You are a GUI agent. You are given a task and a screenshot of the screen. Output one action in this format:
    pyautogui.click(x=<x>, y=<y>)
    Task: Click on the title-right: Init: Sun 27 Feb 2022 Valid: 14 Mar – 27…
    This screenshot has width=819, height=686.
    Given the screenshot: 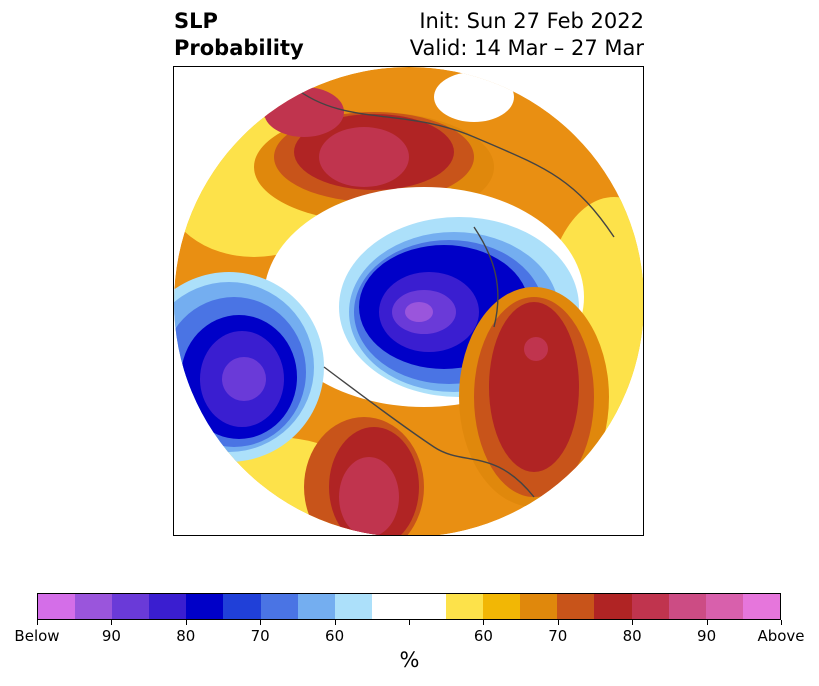 What is the action you would take?
    pyautogui.click(x=527, y=35)
    